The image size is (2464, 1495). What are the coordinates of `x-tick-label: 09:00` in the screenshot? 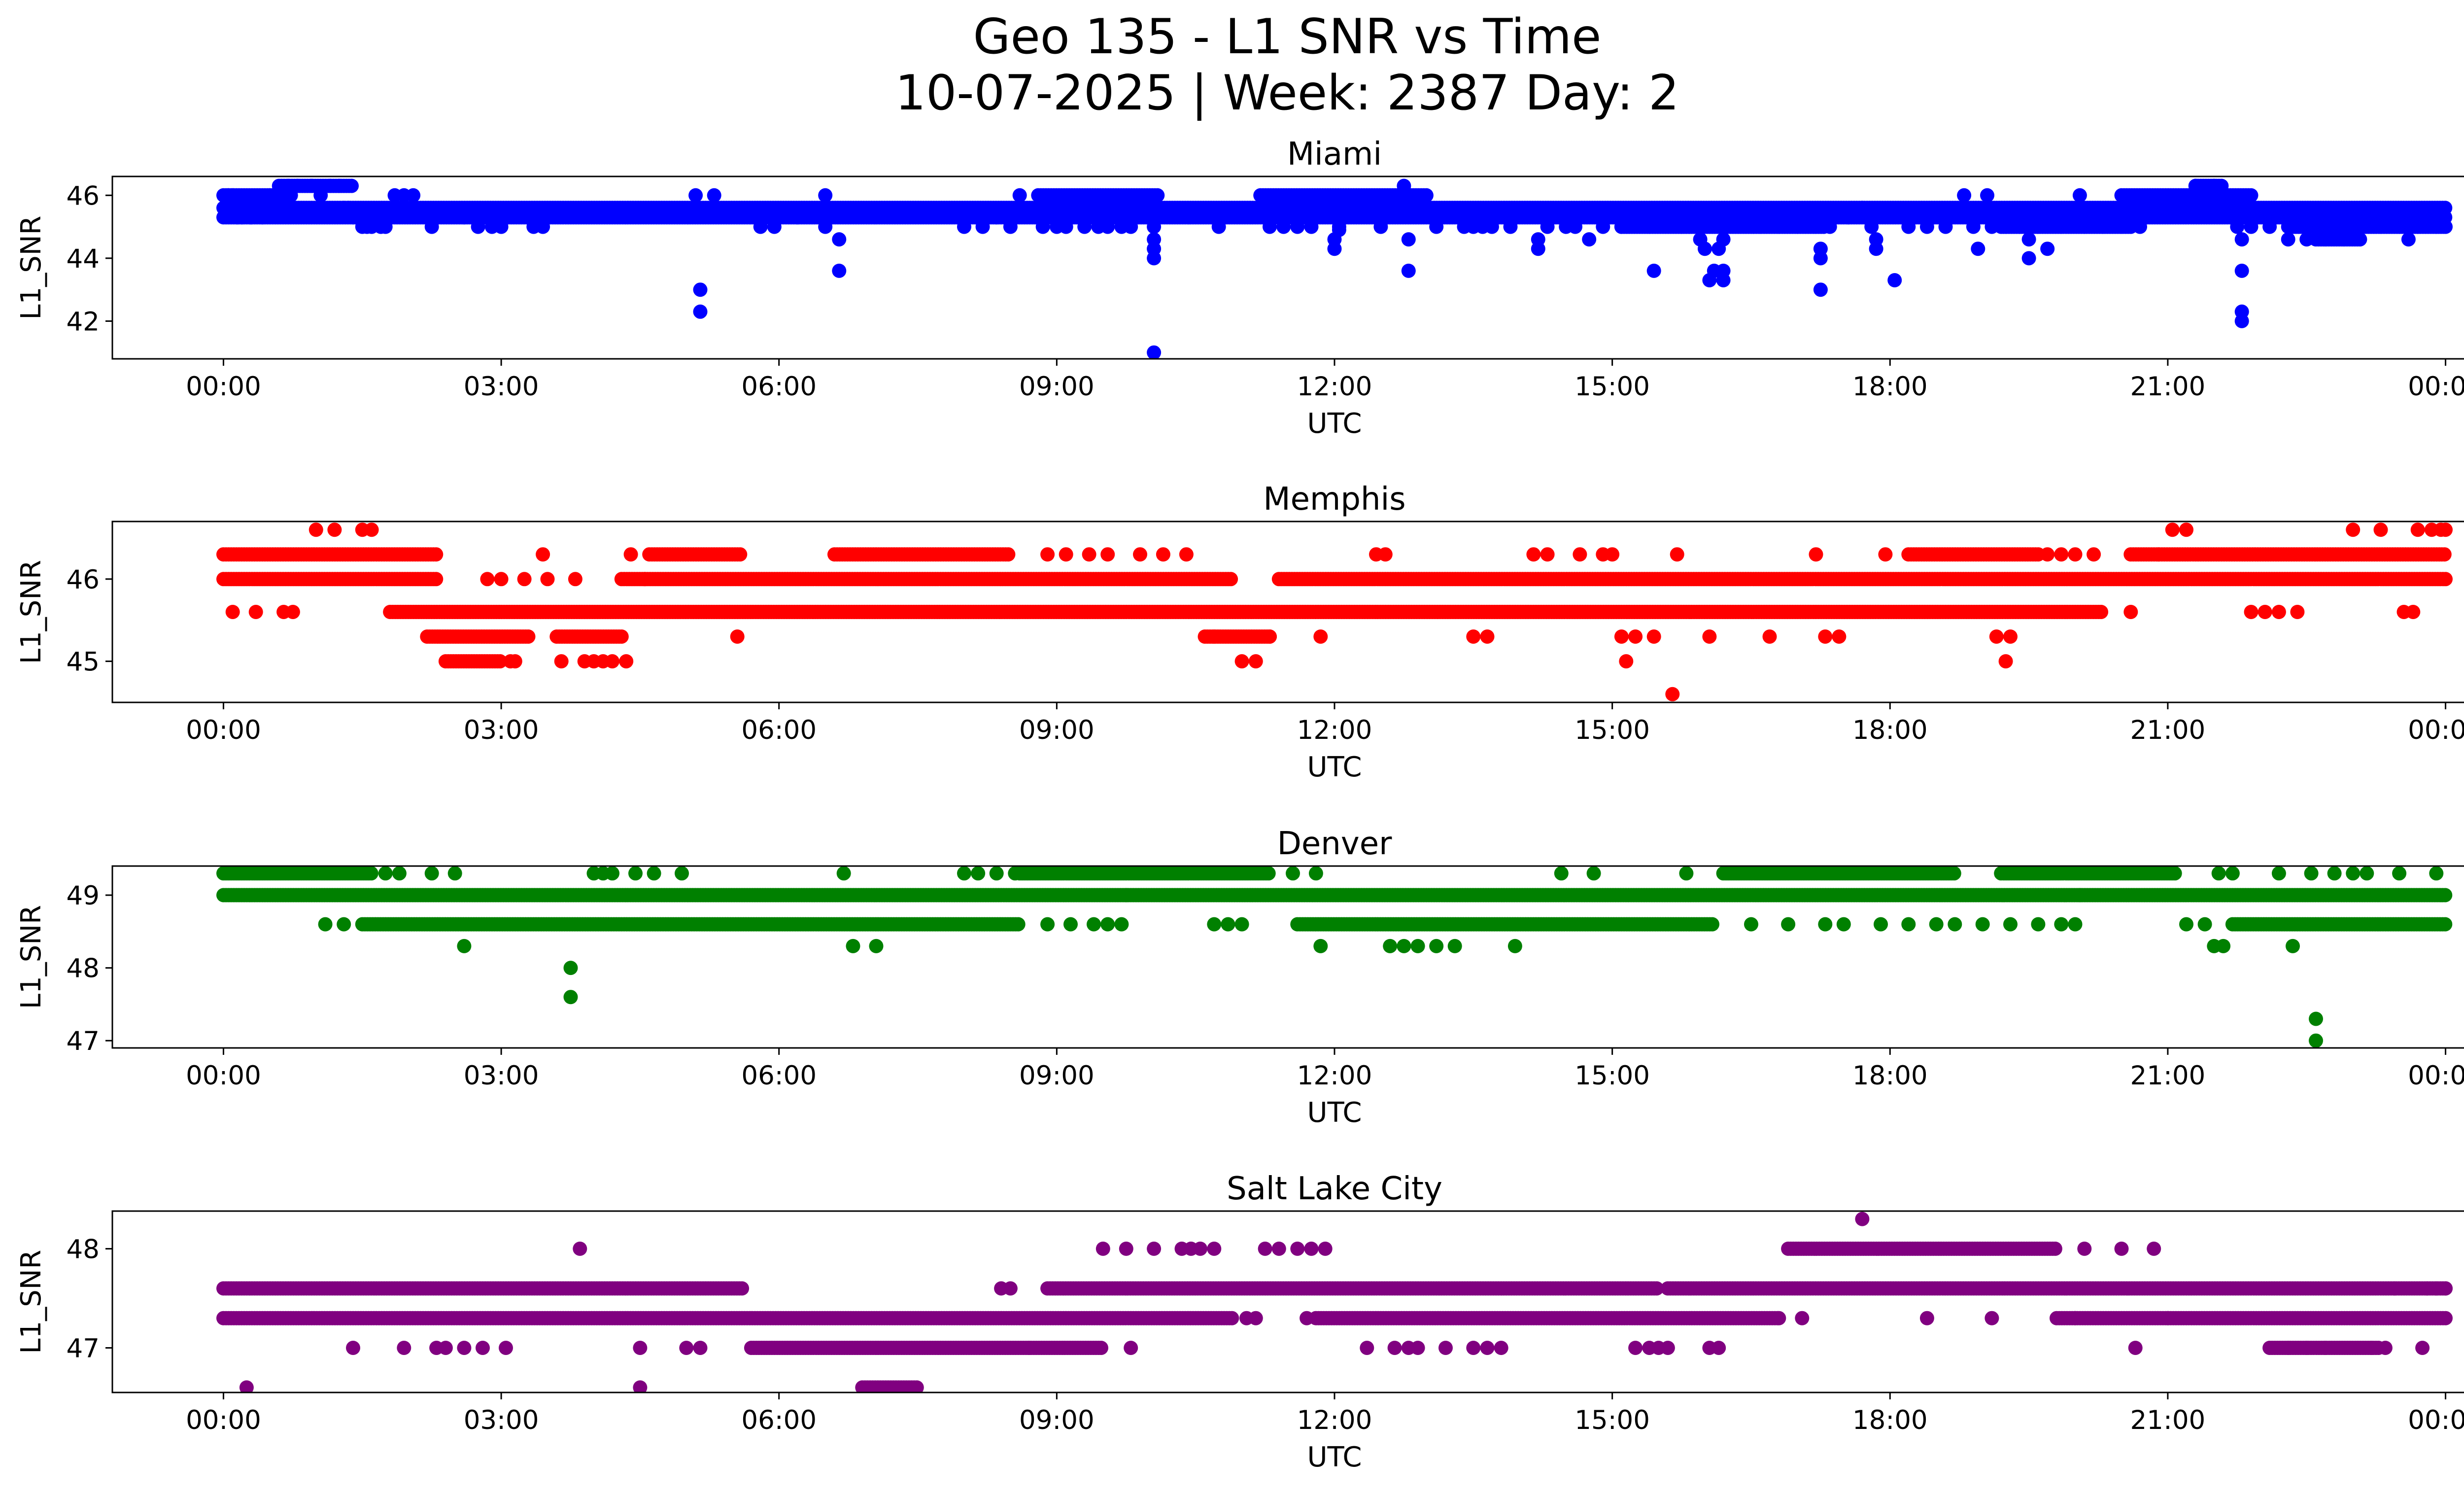 It's located at (1057, 730).